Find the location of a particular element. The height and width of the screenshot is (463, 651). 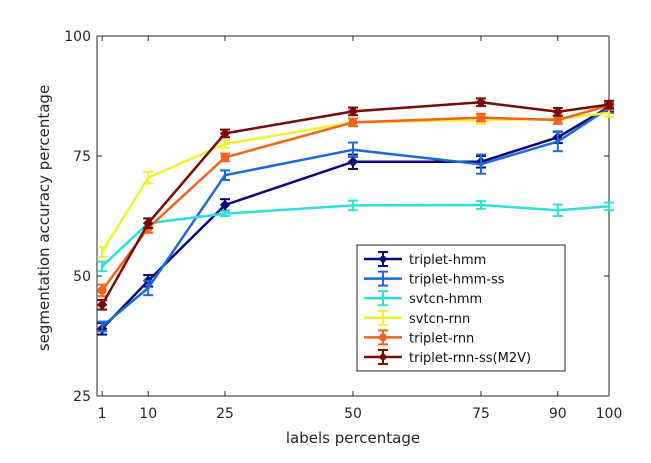

legend-label: triplet-rnn-ss(M2V) is located at coordinates (470, 358).